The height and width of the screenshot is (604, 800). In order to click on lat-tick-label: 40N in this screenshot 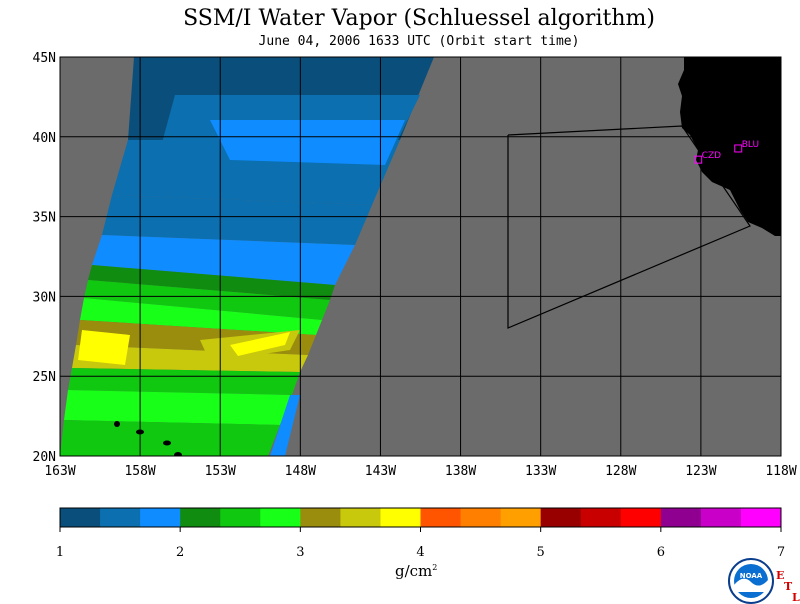, I will do `click(44, 138)`.